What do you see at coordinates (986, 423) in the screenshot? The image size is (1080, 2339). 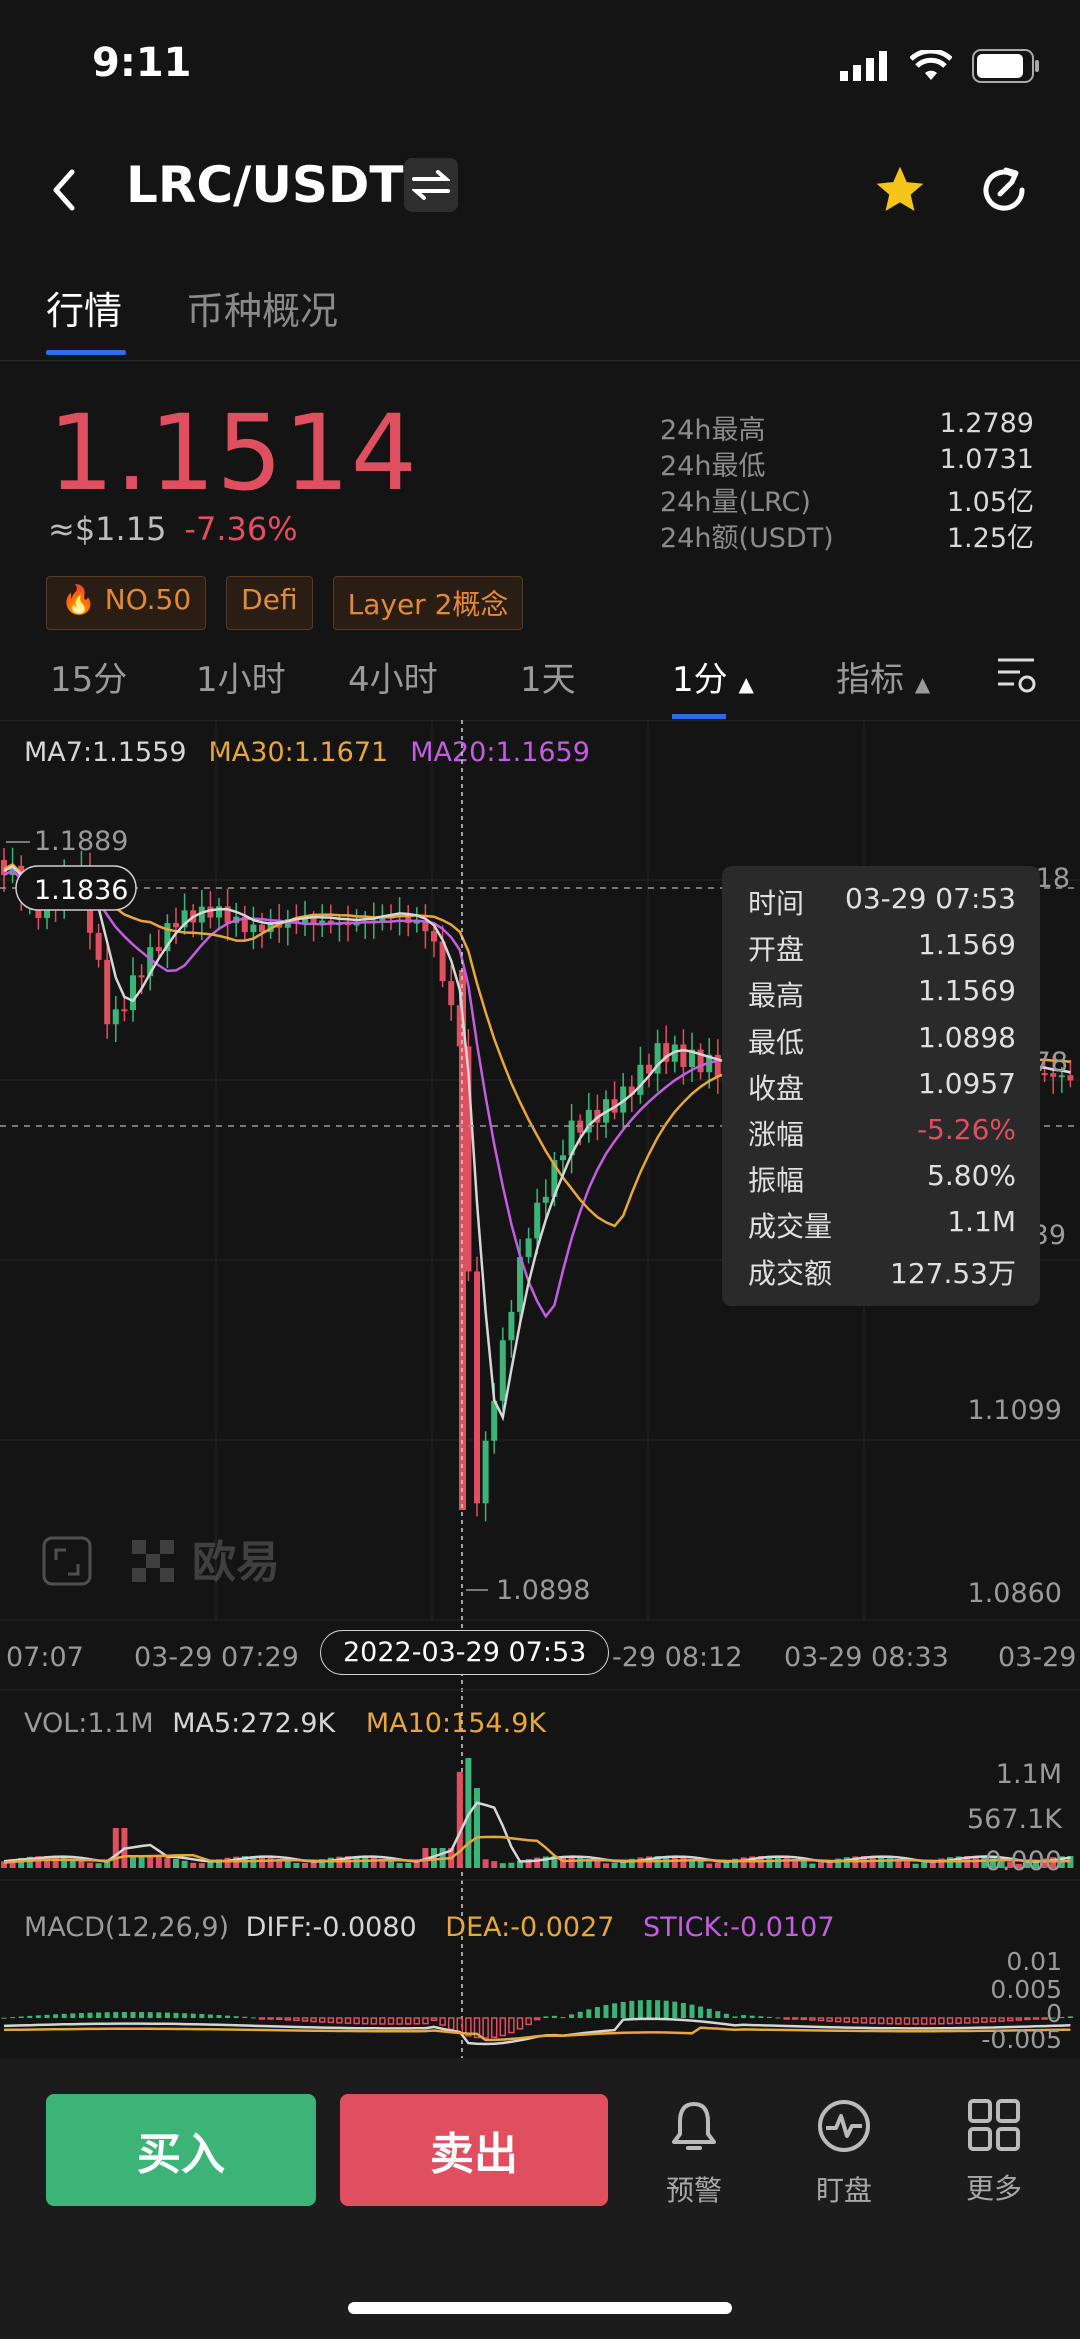 I see `stat-value: 1.2789` at bounding box center [986, 423].